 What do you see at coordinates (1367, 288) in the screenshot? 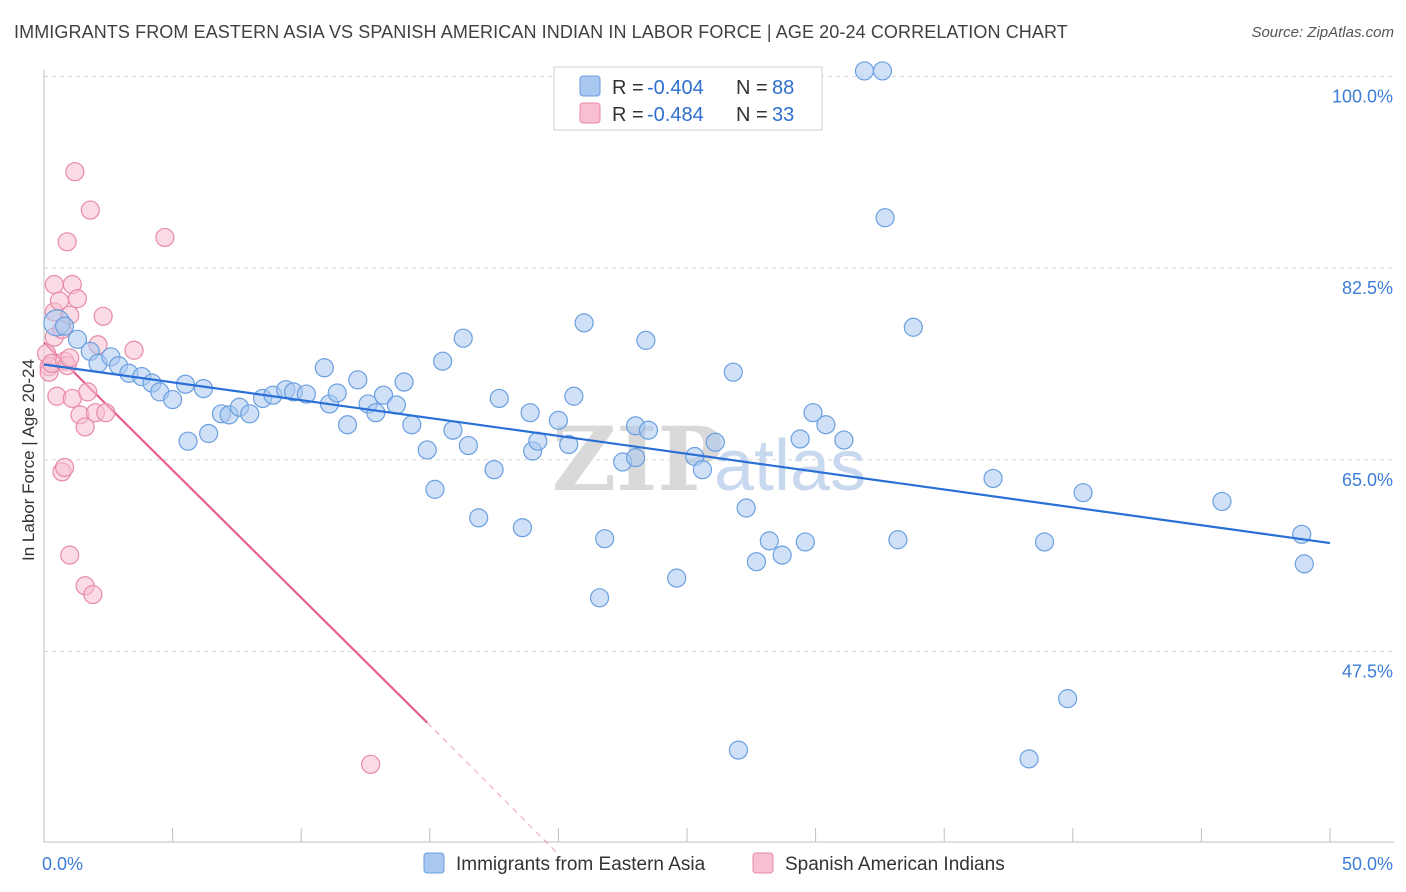
I see `y-tick-label: 82.5%` at bounding box center [1367, 288].